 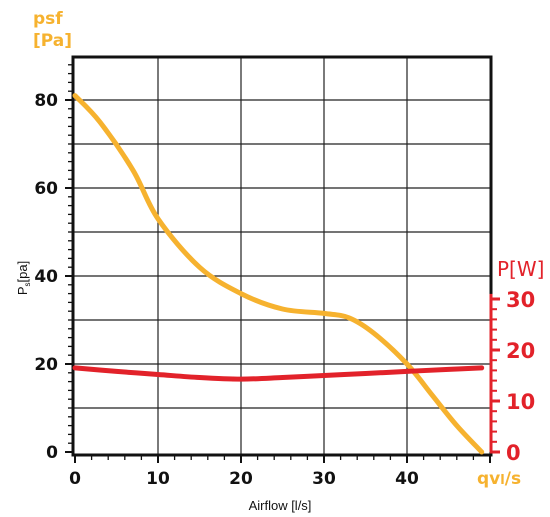 What do you see at coordinates (520, 300) in the screenshot?
I see `right-axis-tick-label: 30` at bounding box center [520, 300].